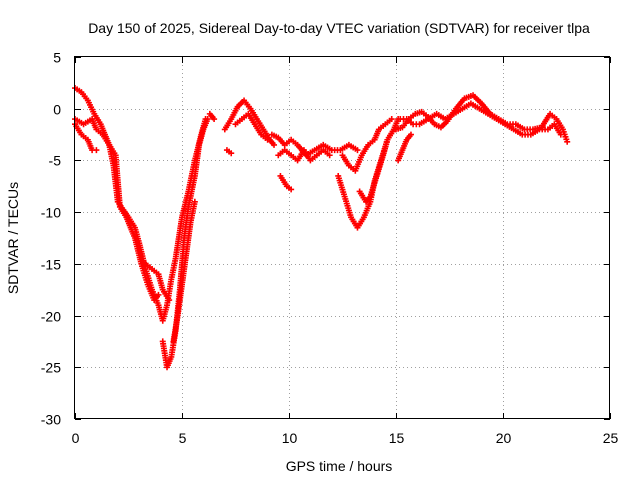  Describe the element at coordinates (290, 438) in the screenshot. I see `x-tick-label: 10` at that location.